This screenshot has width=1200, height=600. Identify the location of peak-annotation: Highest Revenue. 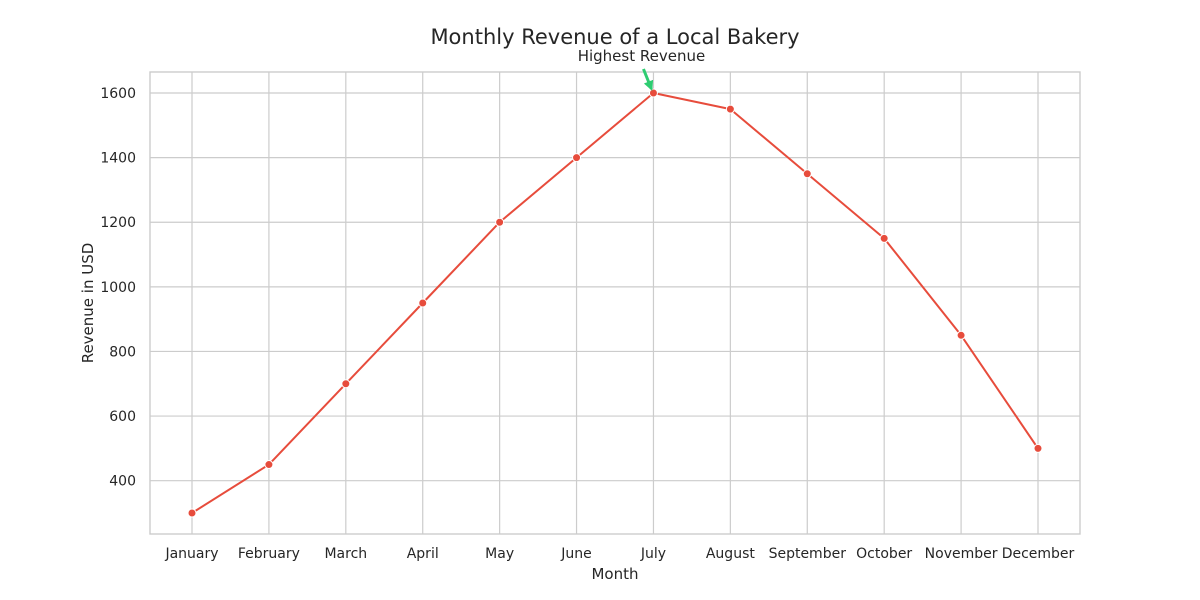
(642, 69).